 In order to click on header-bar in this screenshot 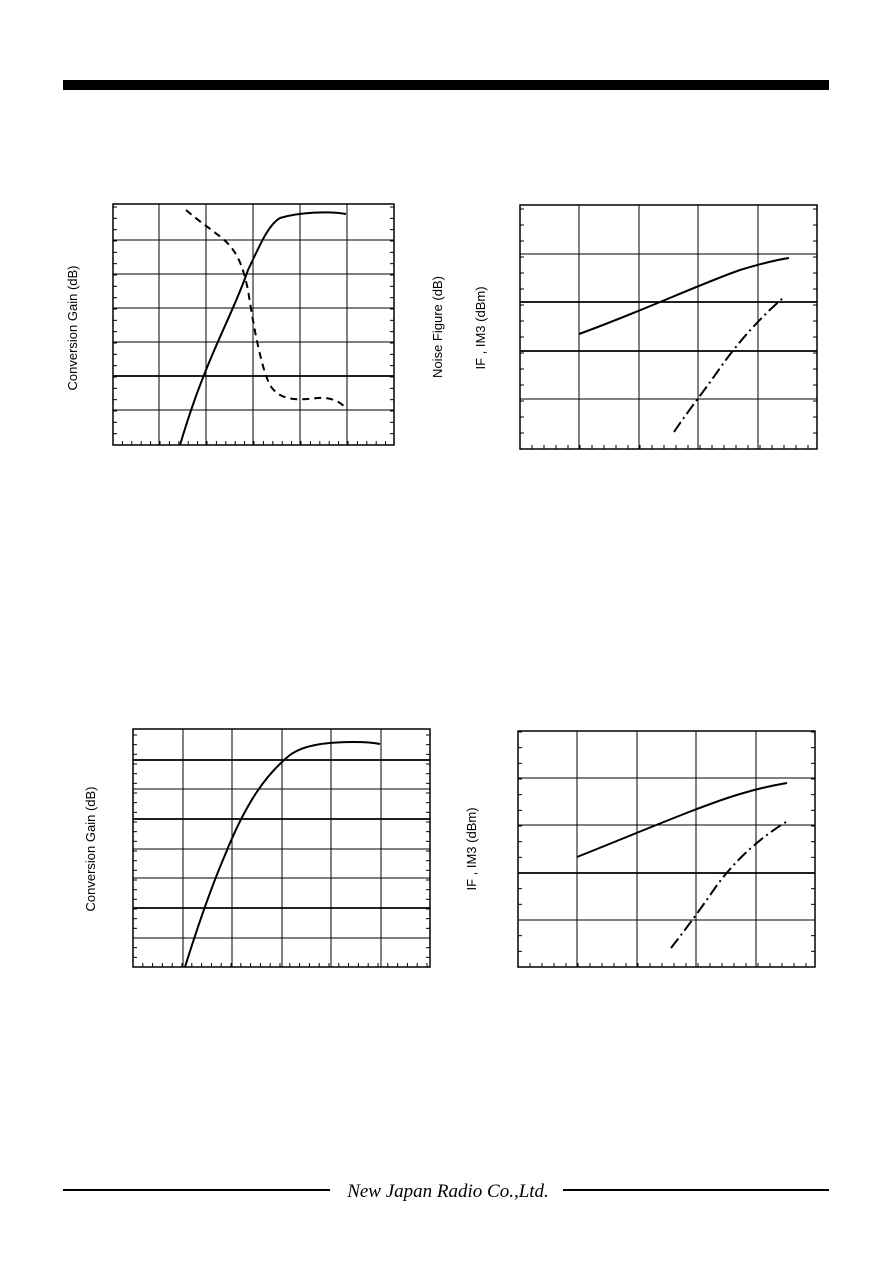, I will do `click(446, 85)`.